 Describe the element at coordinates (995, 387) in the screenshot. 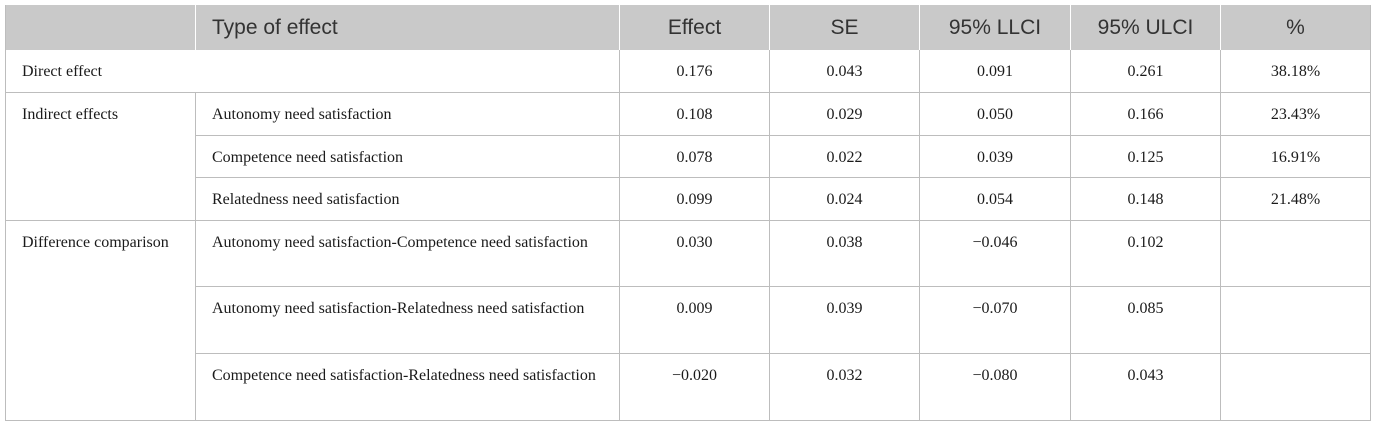

I see `cell-llci: −0.080` at that location.